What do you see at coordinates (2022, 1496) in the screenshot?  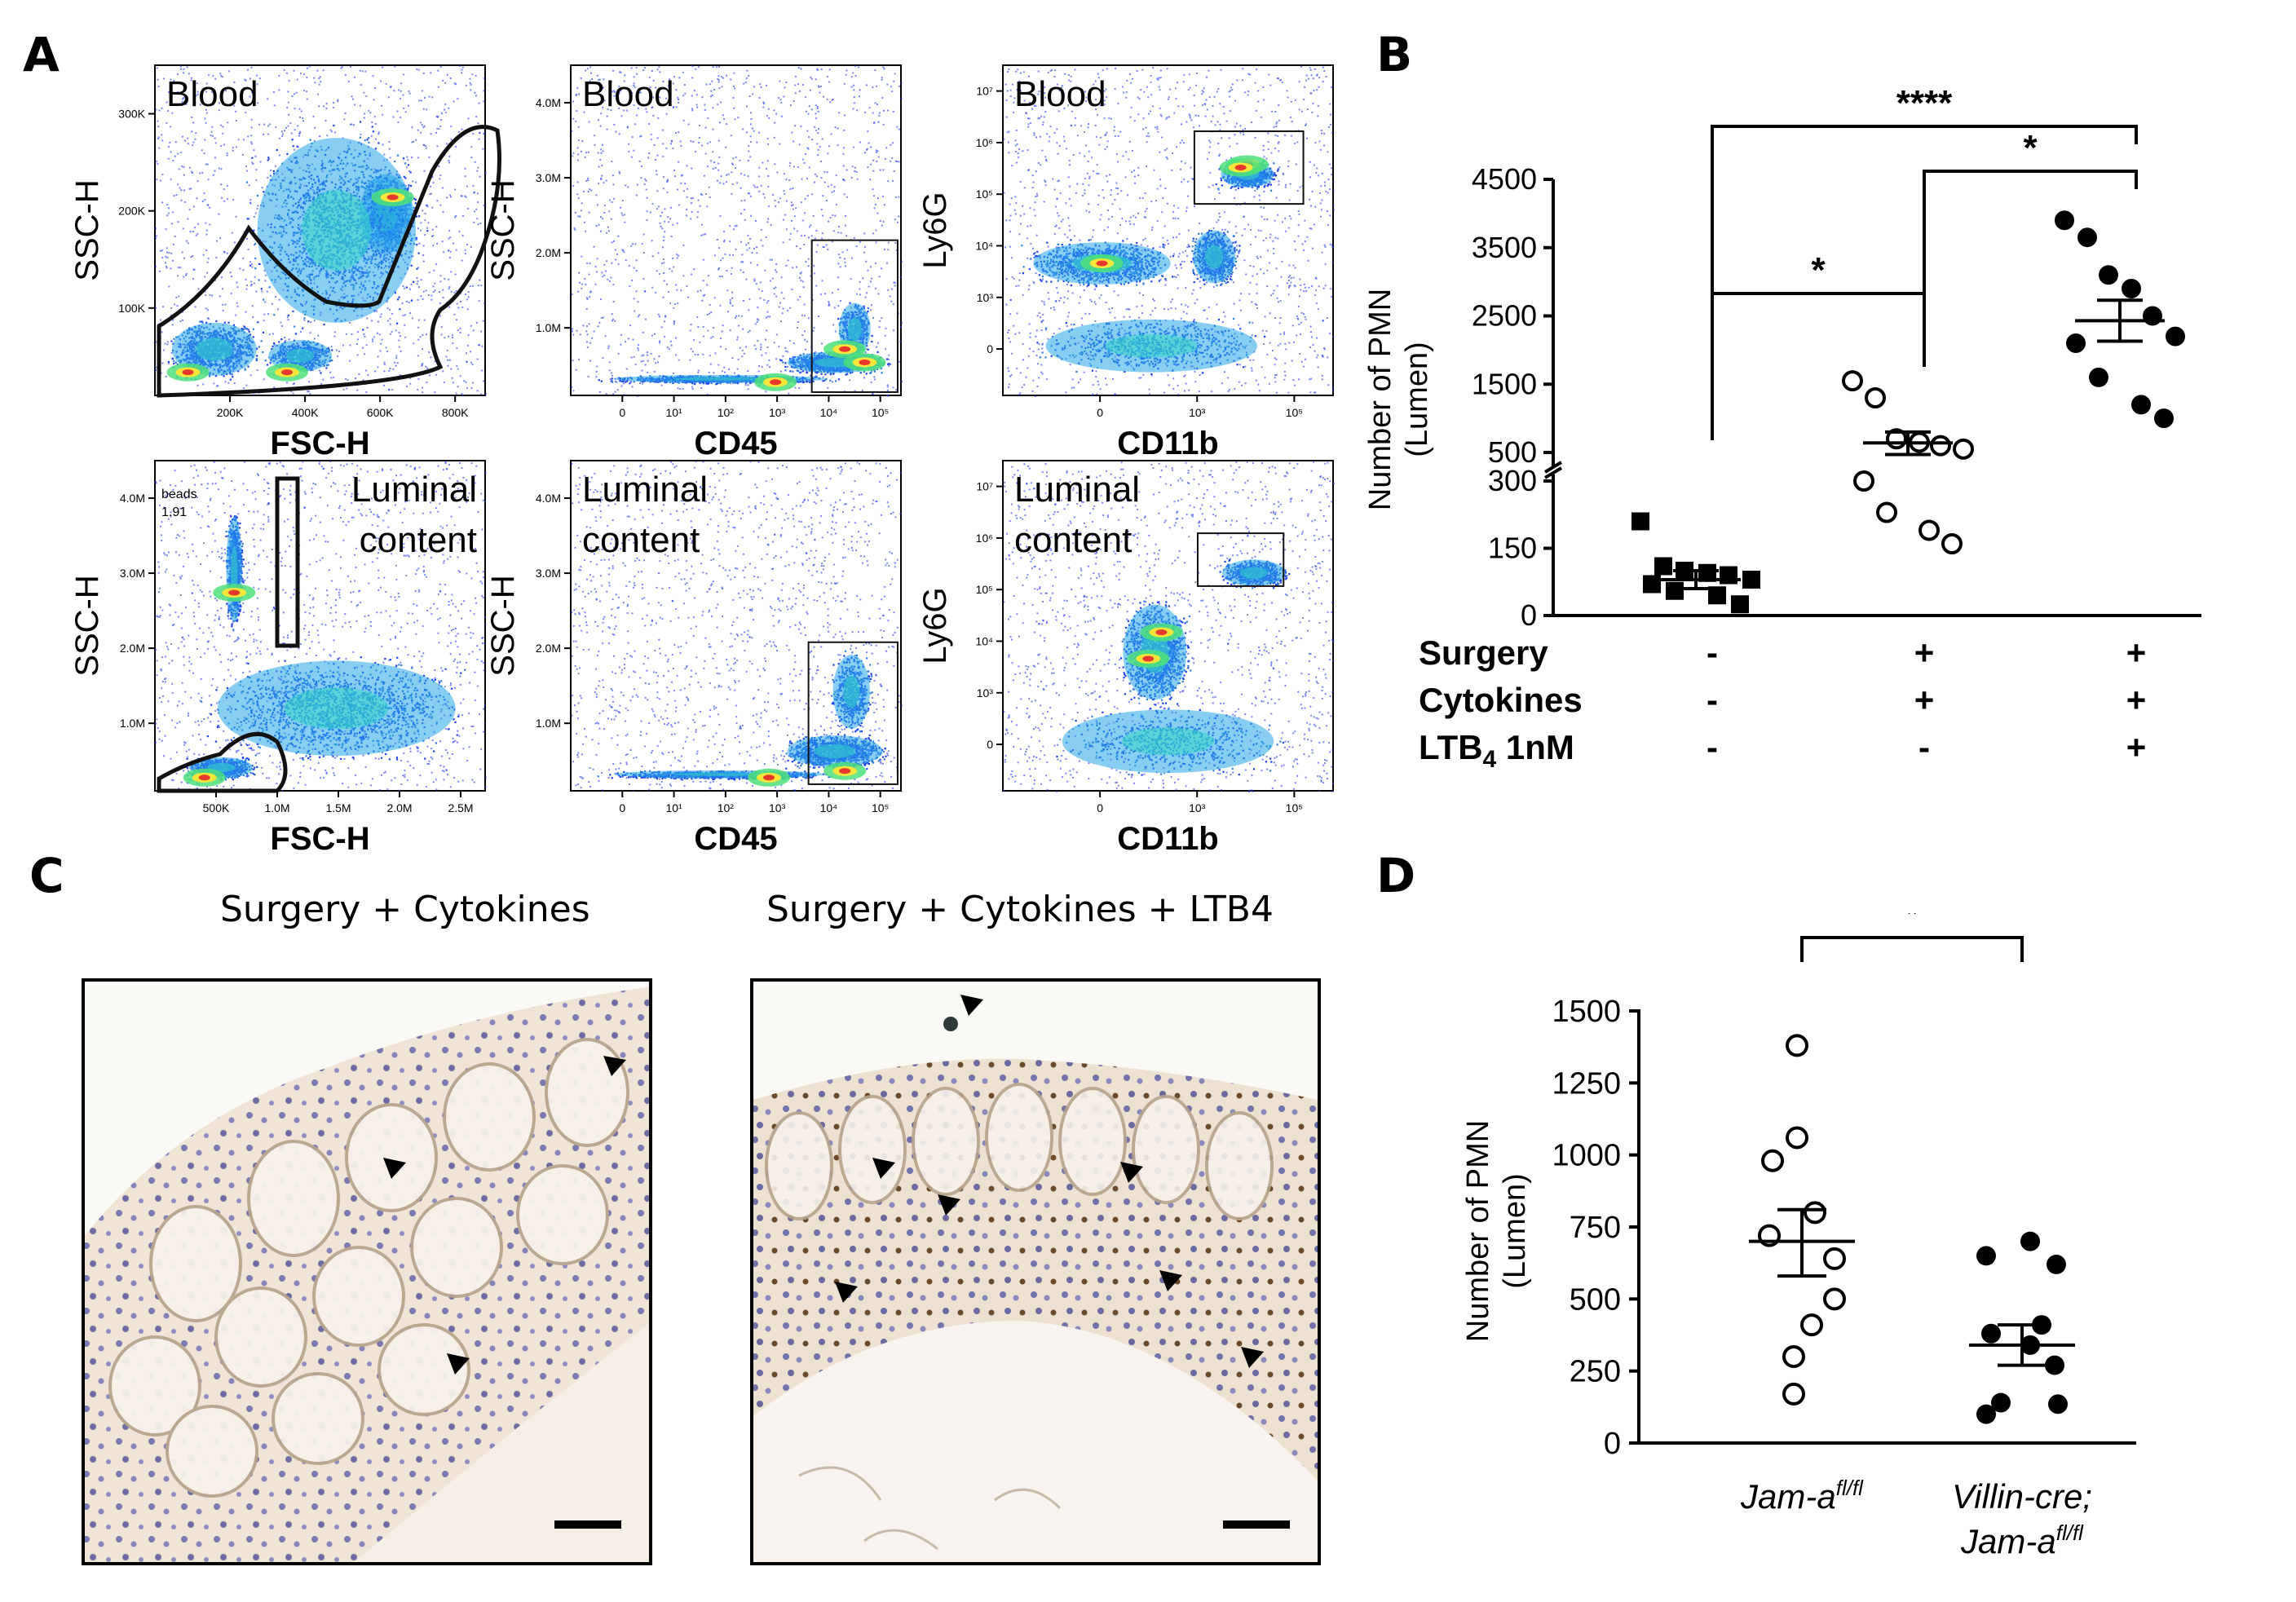 I see `group-label-villin-cre: Villin-cre;` at bounding box center [2022, 1496].